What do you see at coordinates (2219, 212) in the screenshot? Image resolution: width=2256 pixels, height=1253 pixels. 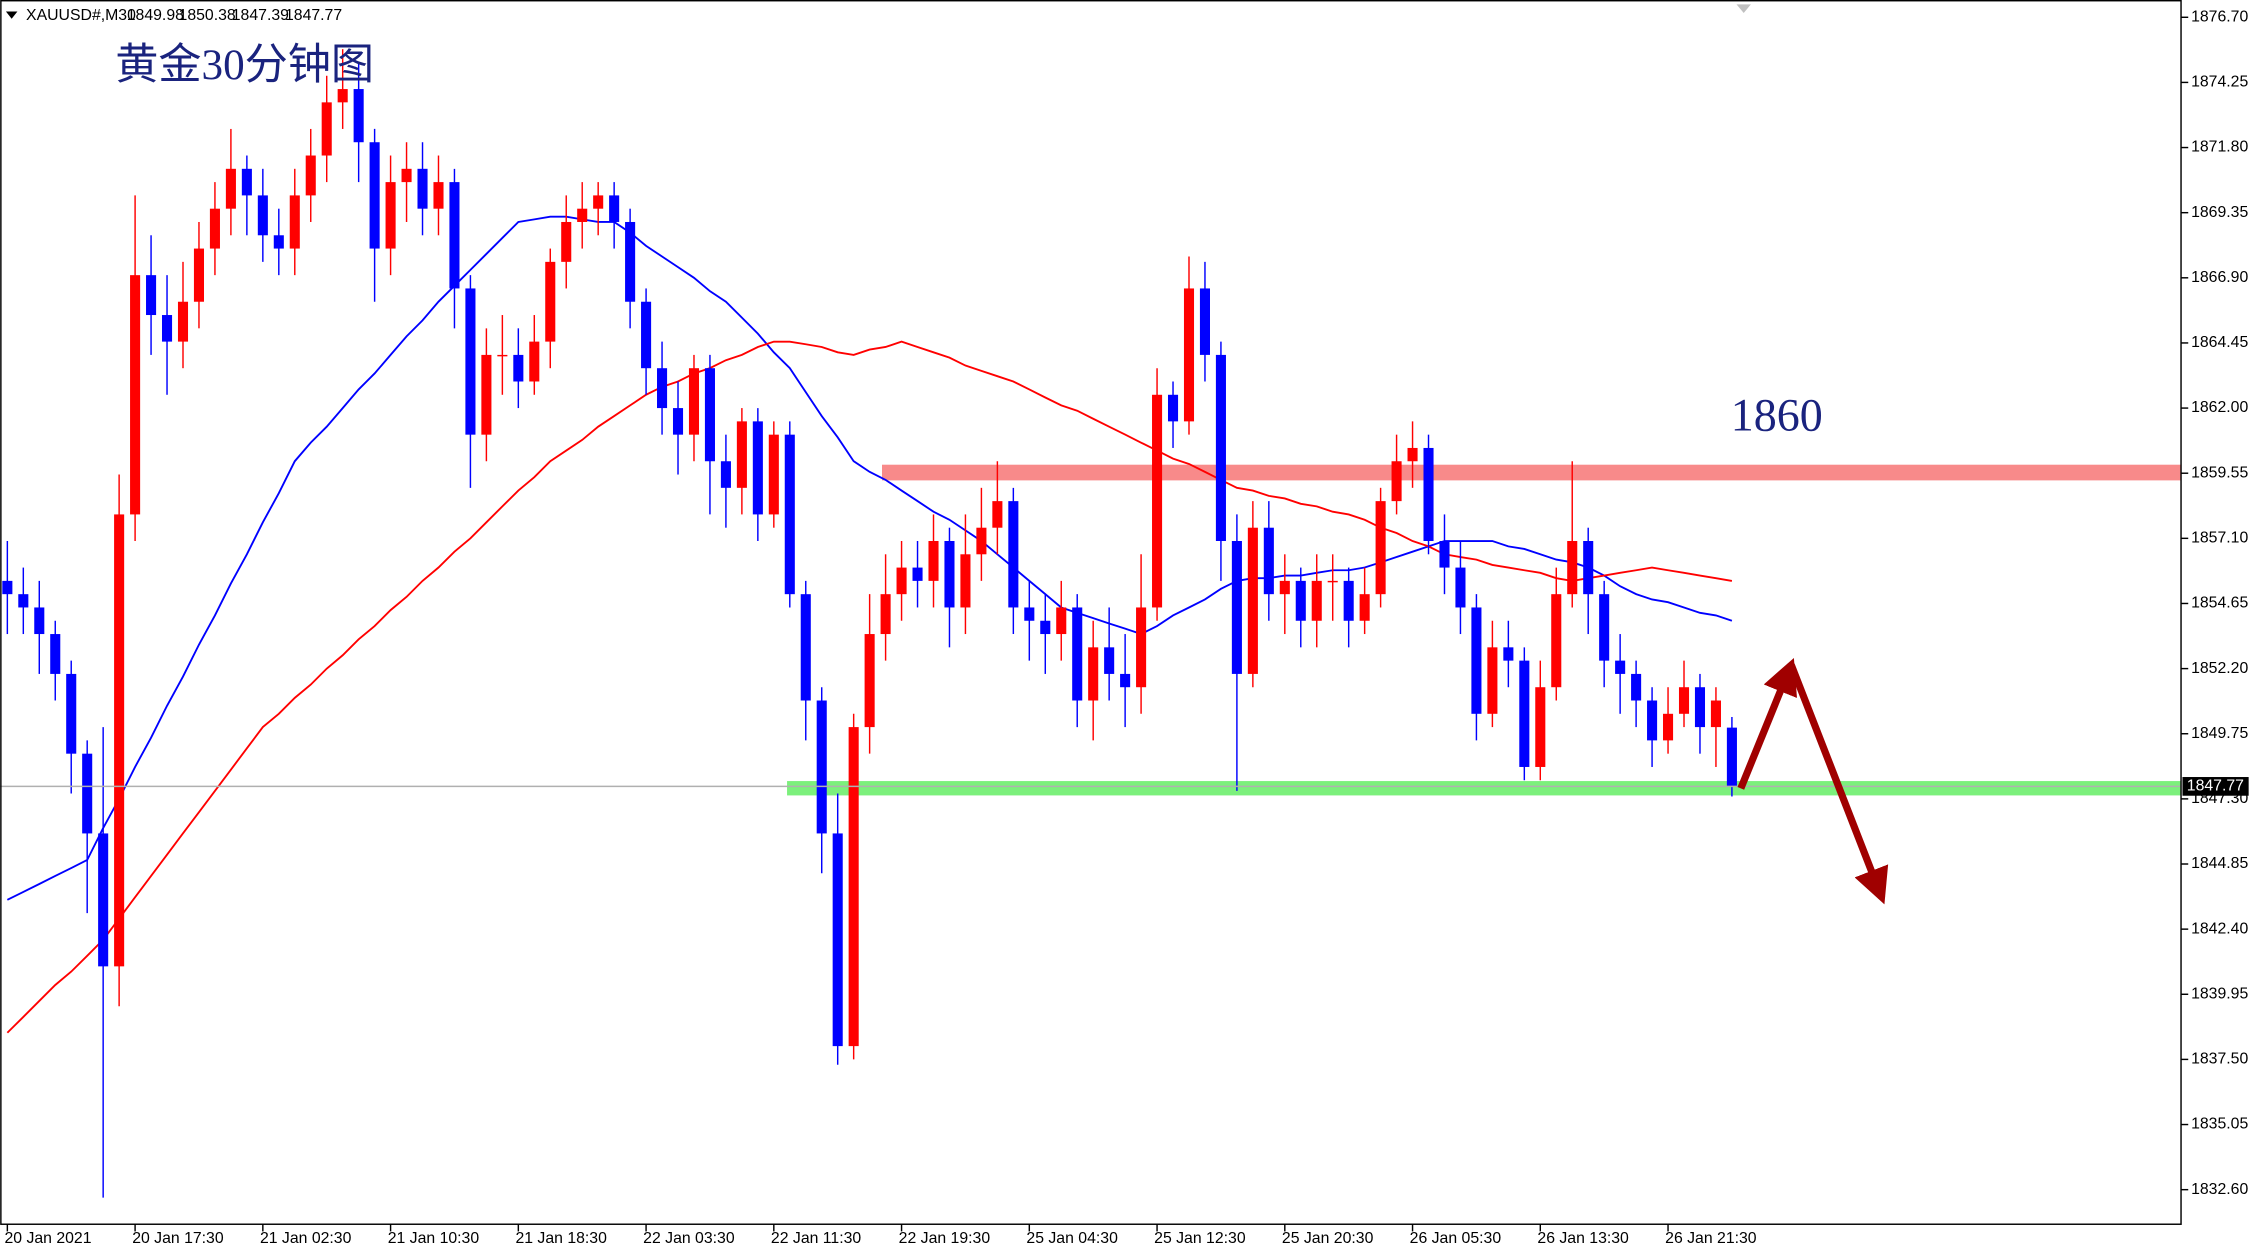 I see `y-tick-label: 1869.35` at bounding box center [2219, 212].